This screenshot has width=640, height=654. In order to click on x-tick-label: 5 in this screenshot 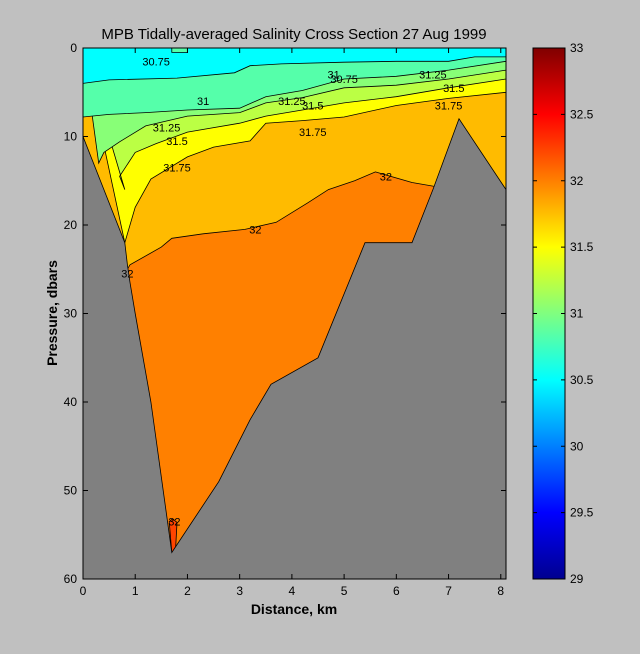, I will do `click(344, 591)`.